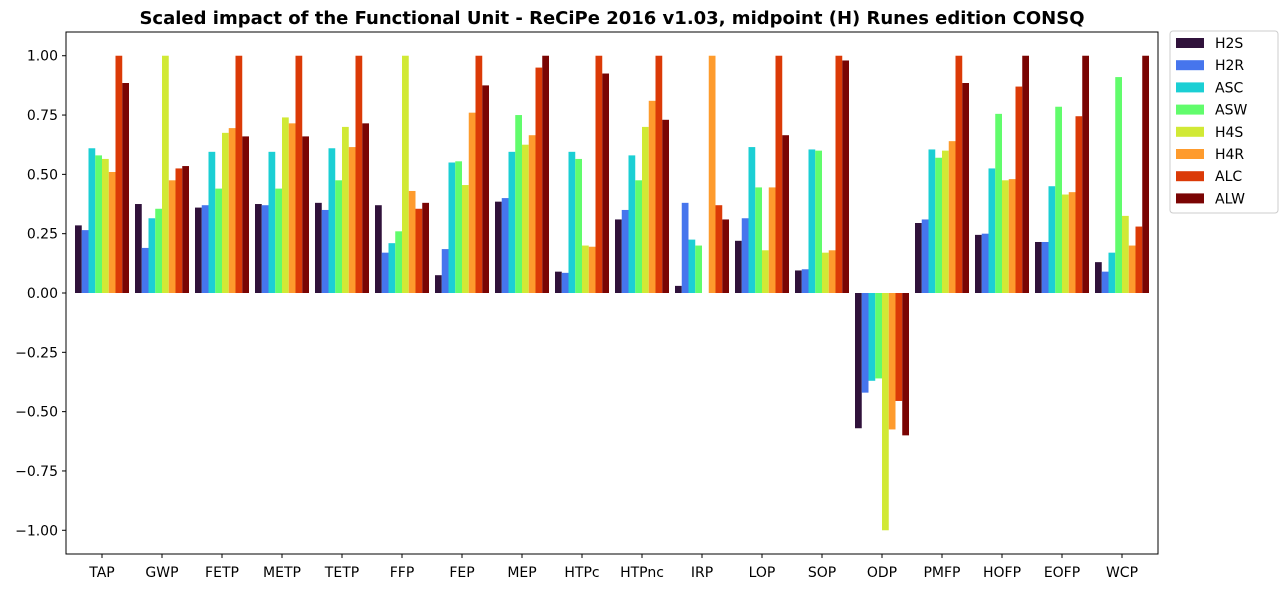  Describe the element at coordinates (112, 232) in the screenshot. I see `bar-h4r-tap` at that location.